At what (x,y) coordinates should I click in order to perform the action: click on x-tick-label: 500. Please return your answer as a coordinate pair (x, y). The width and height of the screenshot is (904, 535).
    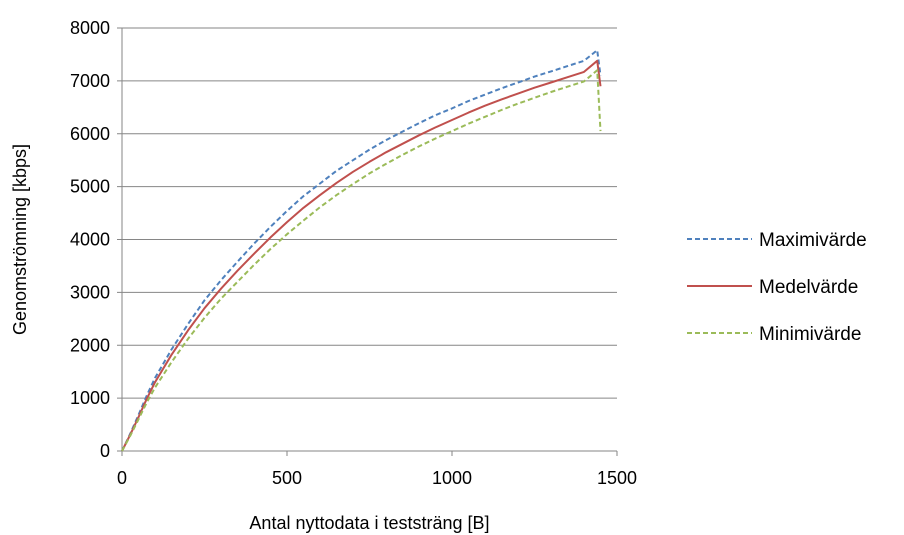
    Looking at the image, I should click on (287, 478).